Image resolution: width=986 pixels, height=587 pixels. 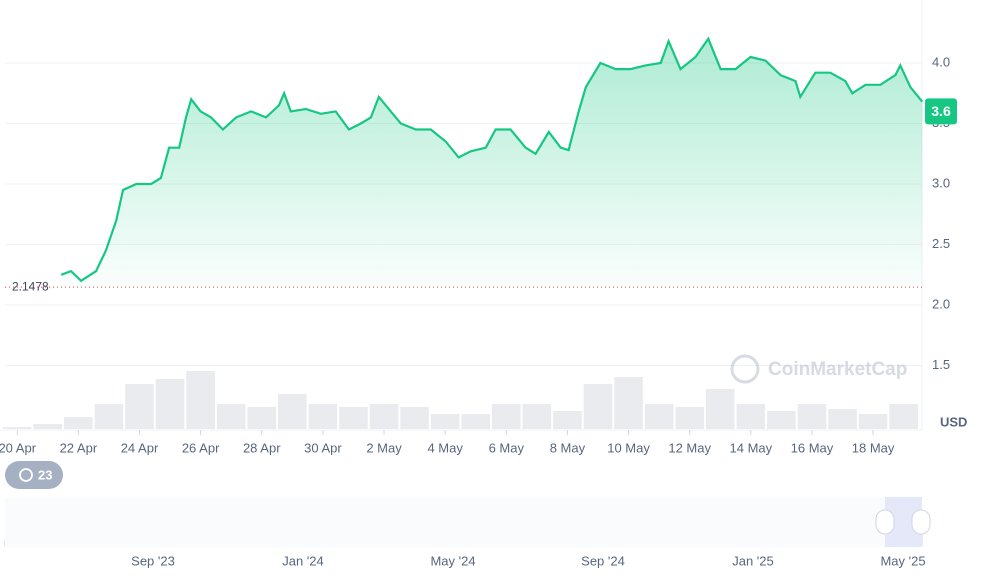 What do you see at coordinates (753, 560) in the screenshot?
I see `navigator-label: Jan '25` at bounding box center [753, 560].